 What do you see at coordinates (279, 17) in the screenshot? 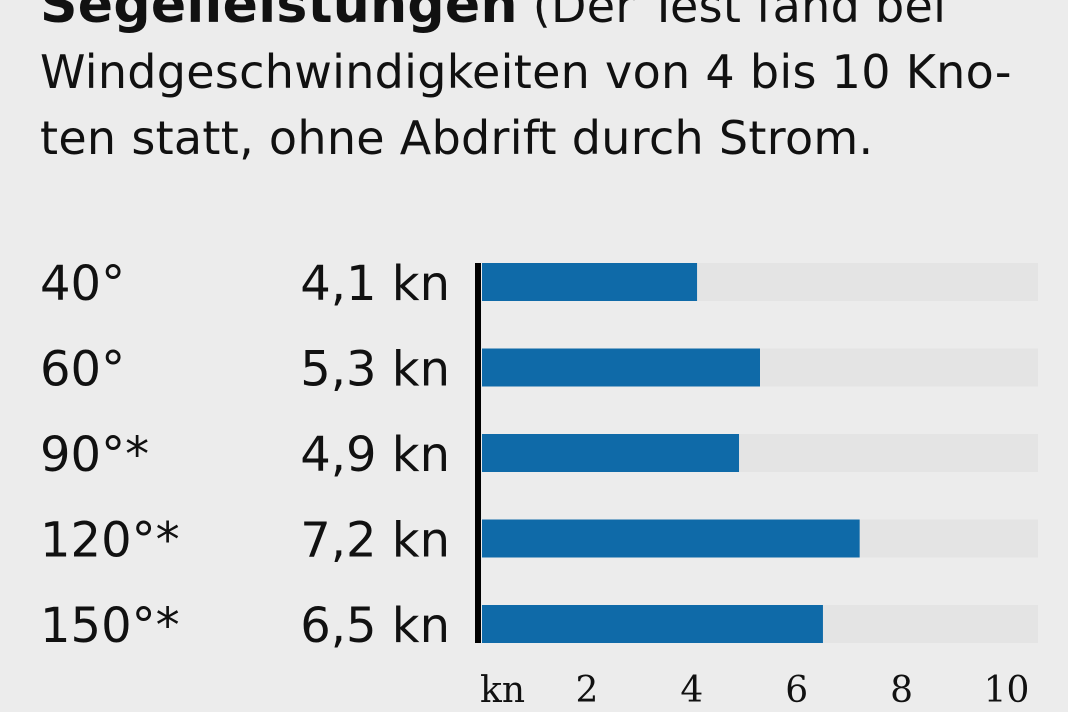
I see `chart-title: Segelleistungen` at bounding box center [279, 17].